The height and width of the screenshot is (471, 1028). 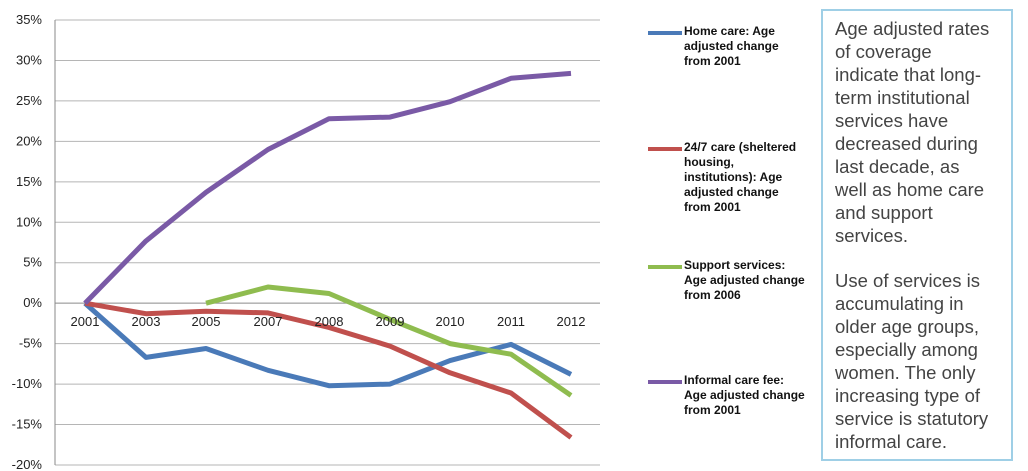 What do you see at coordinates (27, 464) in the screenshot?
I see `y-tick-label: -20%` at bounding box center [27, 464].